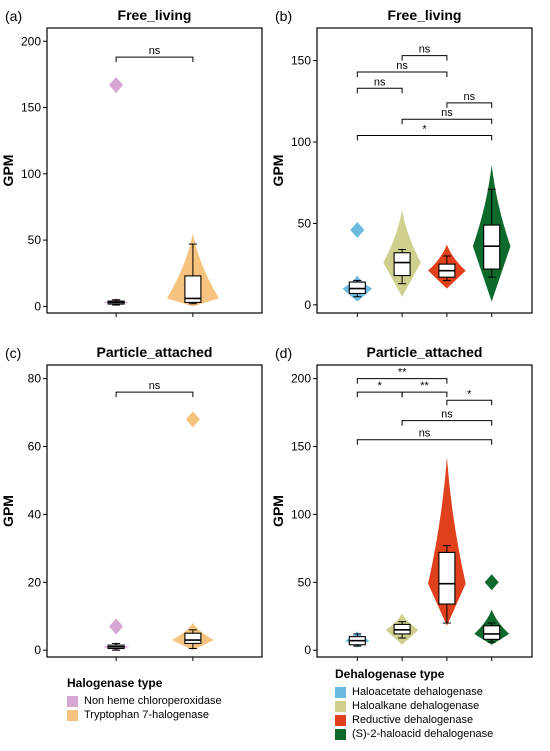  I want to click on legend-item: Reductive dehalogenase, so click(414, 720).